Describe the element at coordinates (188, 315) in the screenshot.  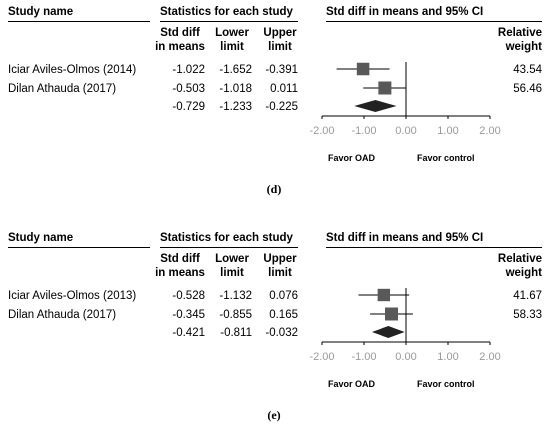
I see `smd-value: -0.345` at that location.